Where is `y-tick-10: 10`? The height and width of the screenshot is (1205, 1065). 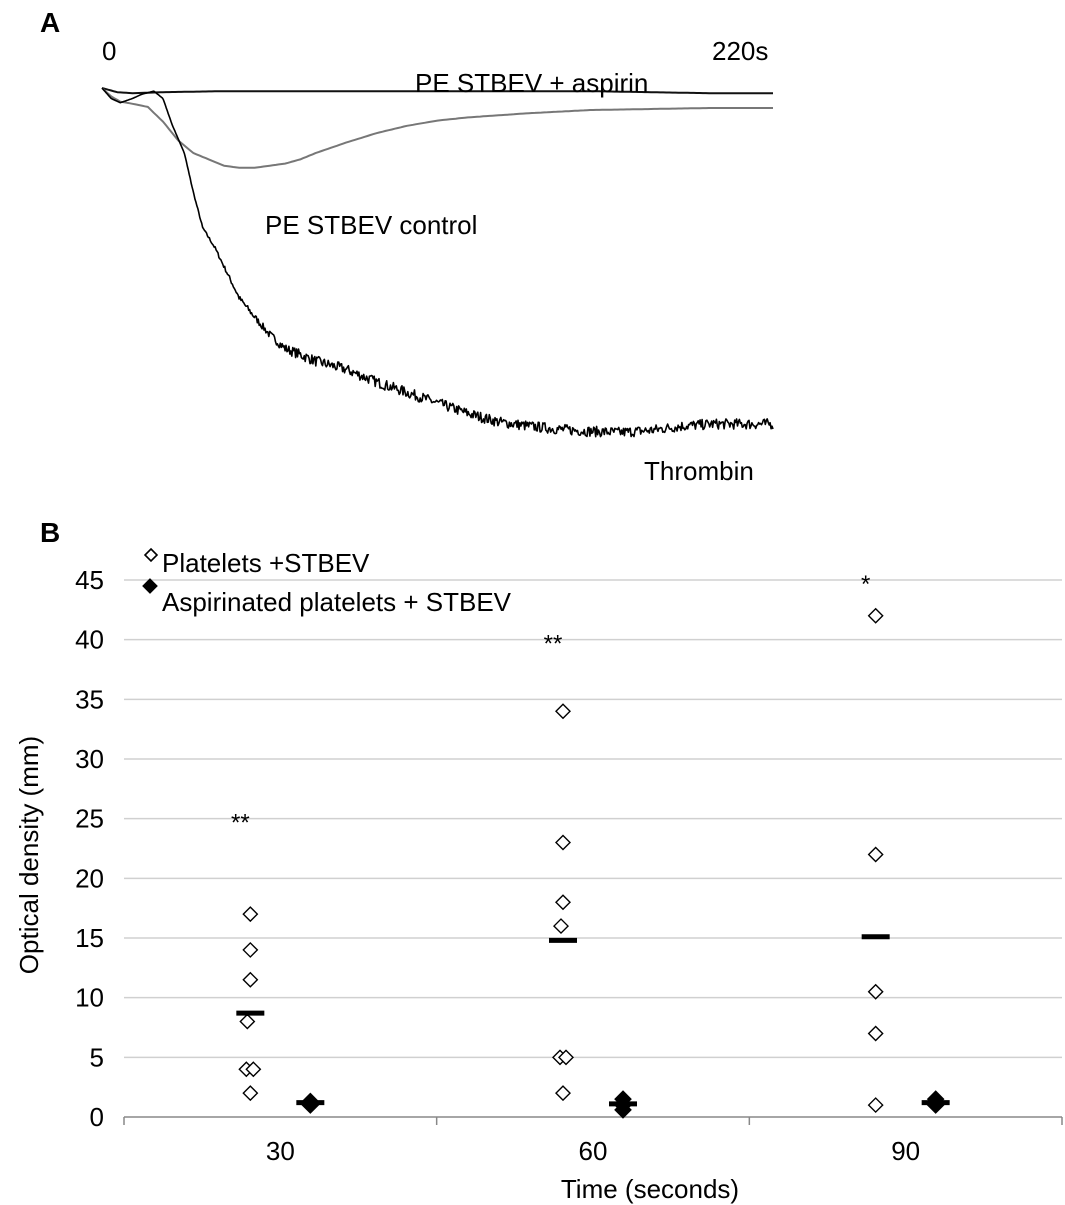
y-tick-10: 10 is located at coordinates (89, 998).